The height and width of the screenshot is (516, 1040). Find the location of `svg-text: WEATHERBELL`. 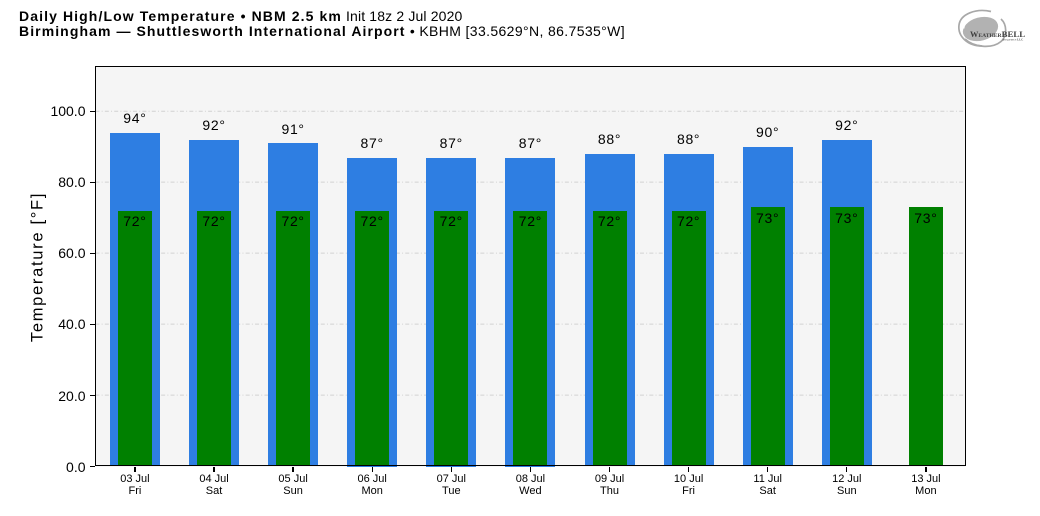

svg-text: WEATHERBELL is located at coordinates (997, 33).